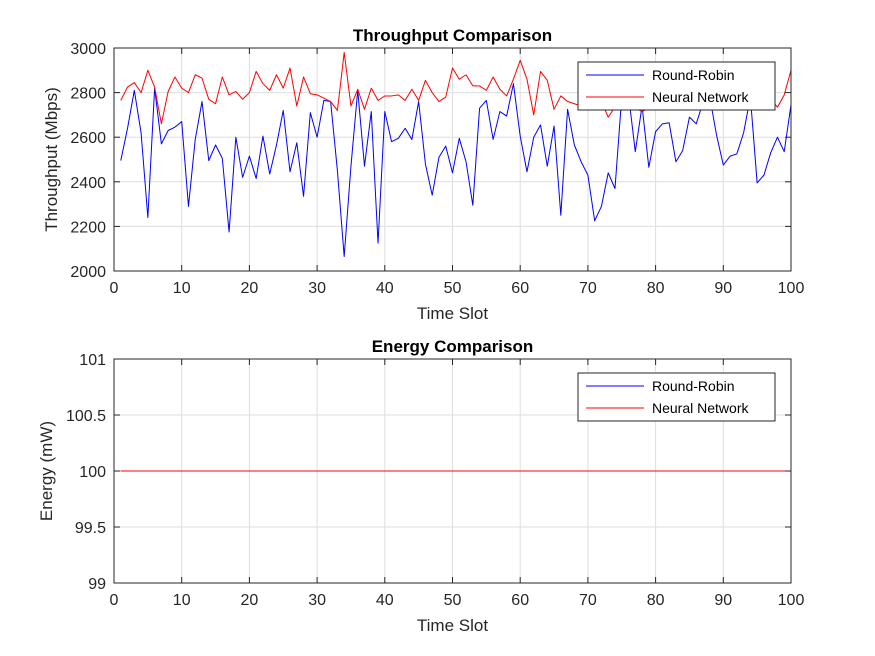 This screenshot has height=656, width=875. What do you see at coordinates (88, 138) in the screenshot?
I see `y-tick-label: 2600` at bounding box center [88, 138].